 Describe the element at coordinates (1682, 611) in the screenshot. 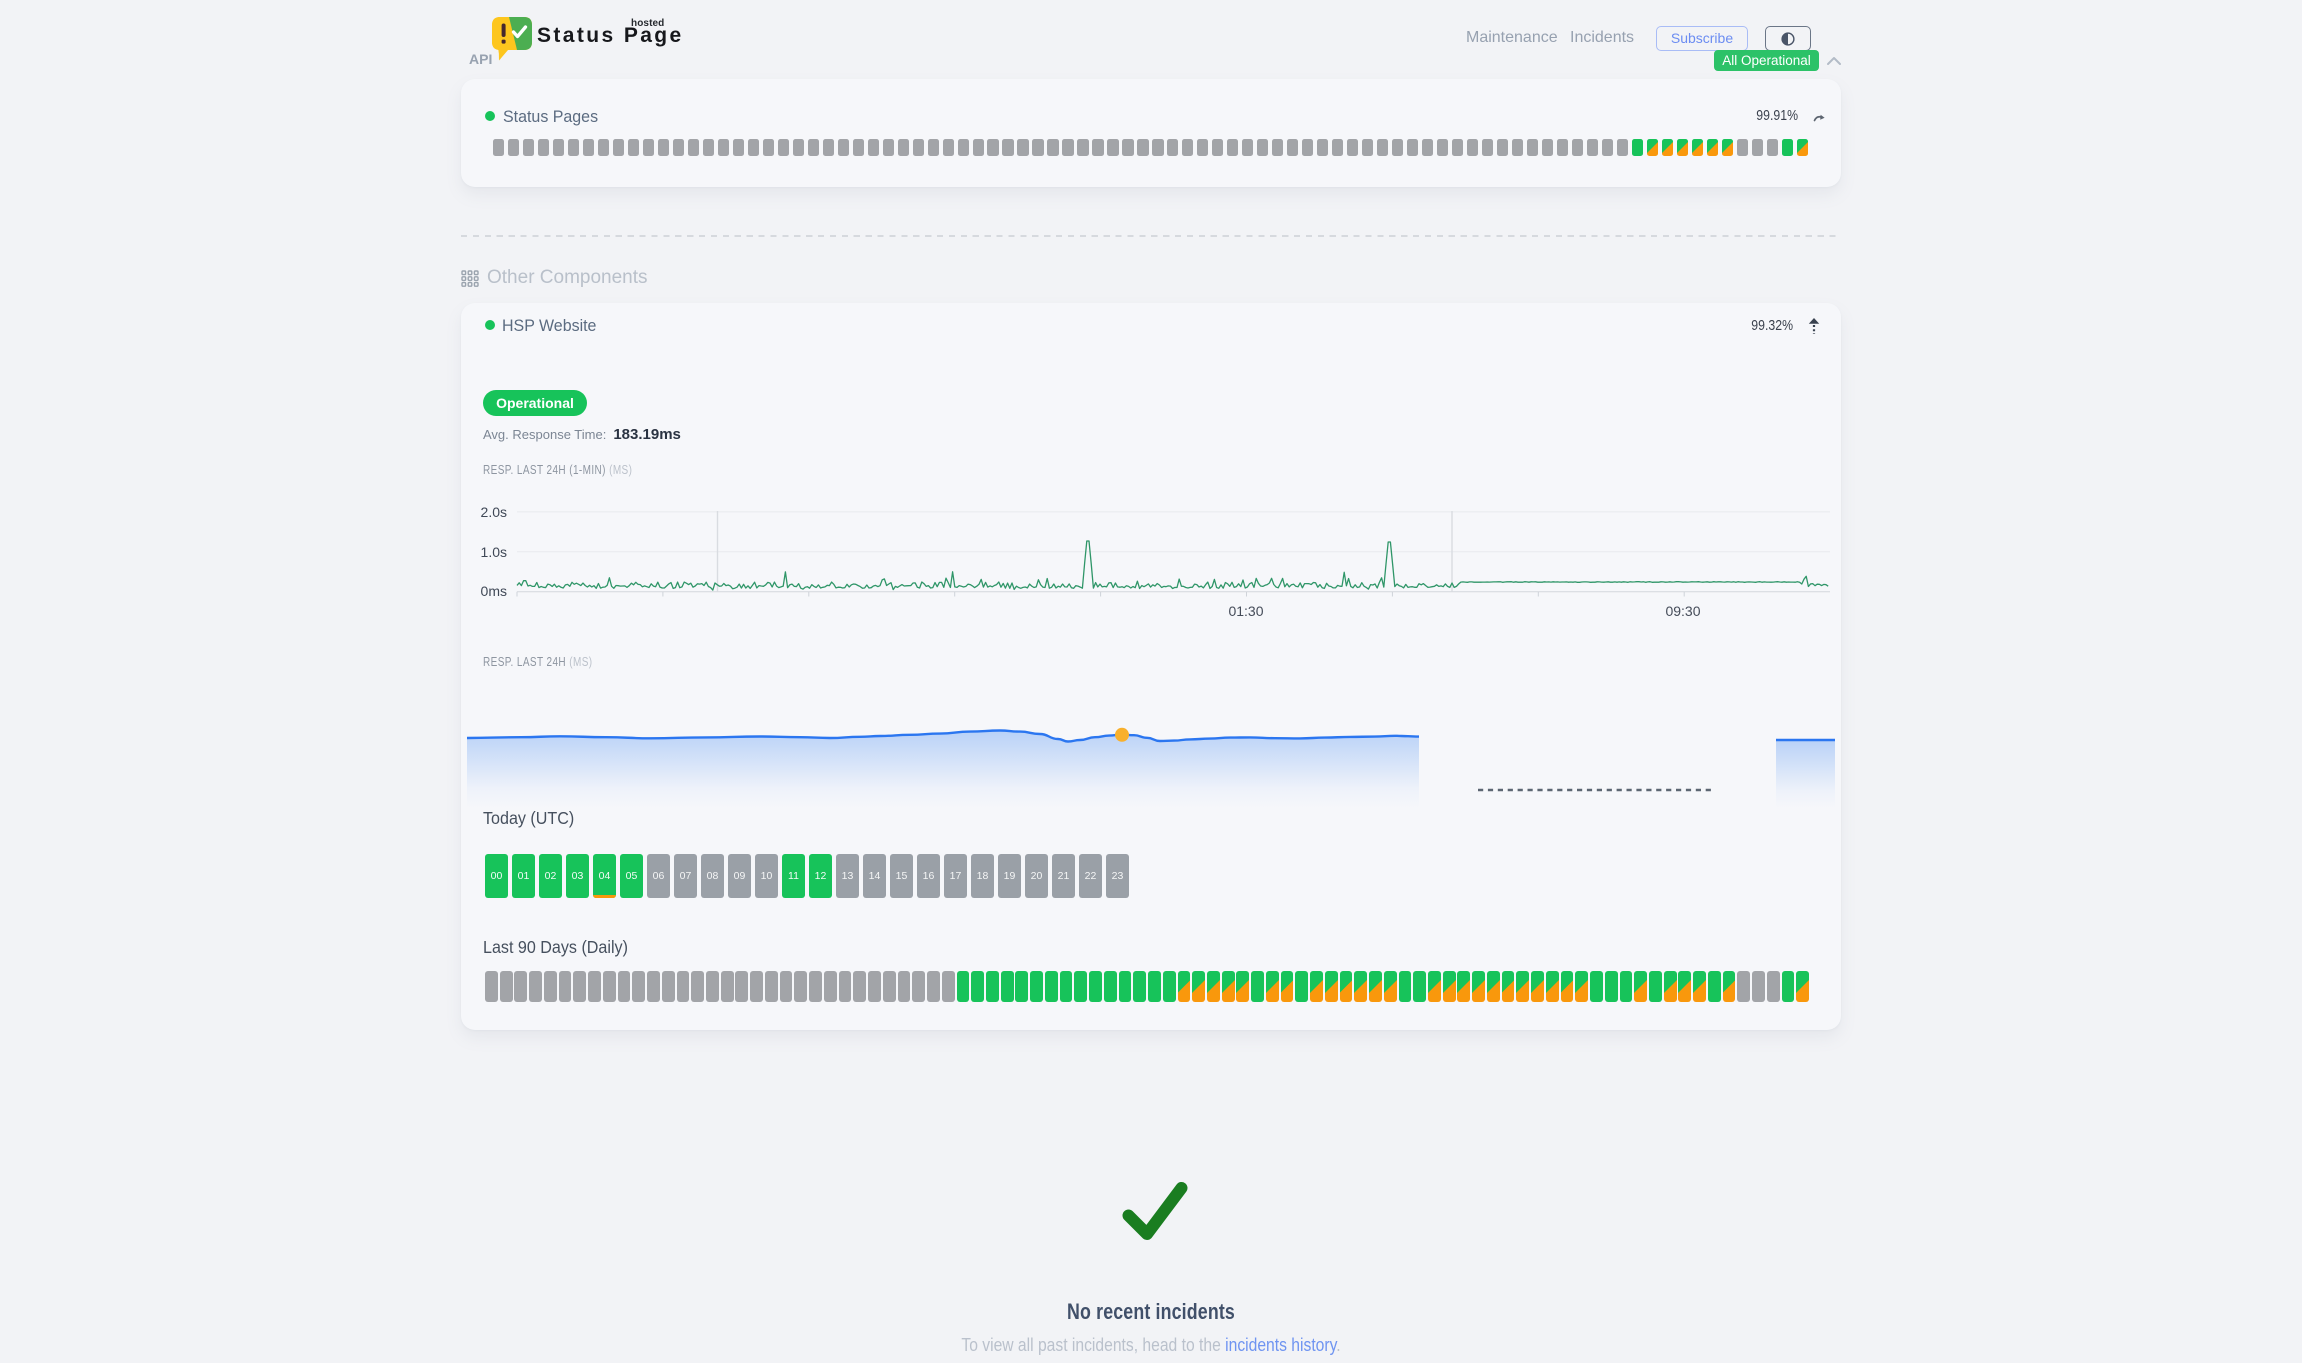

I see `svg-text: 09:30` at that location.